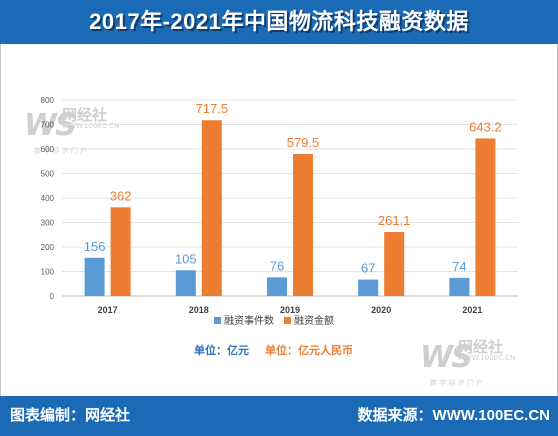 The height and width of the screenshot is (436, 558). What do you see at coordinates (457, 383) in the screenshot?
I see `watermark-slogan-bottom: 数 字 经 济 门 户` at bounding box center [457, 383].